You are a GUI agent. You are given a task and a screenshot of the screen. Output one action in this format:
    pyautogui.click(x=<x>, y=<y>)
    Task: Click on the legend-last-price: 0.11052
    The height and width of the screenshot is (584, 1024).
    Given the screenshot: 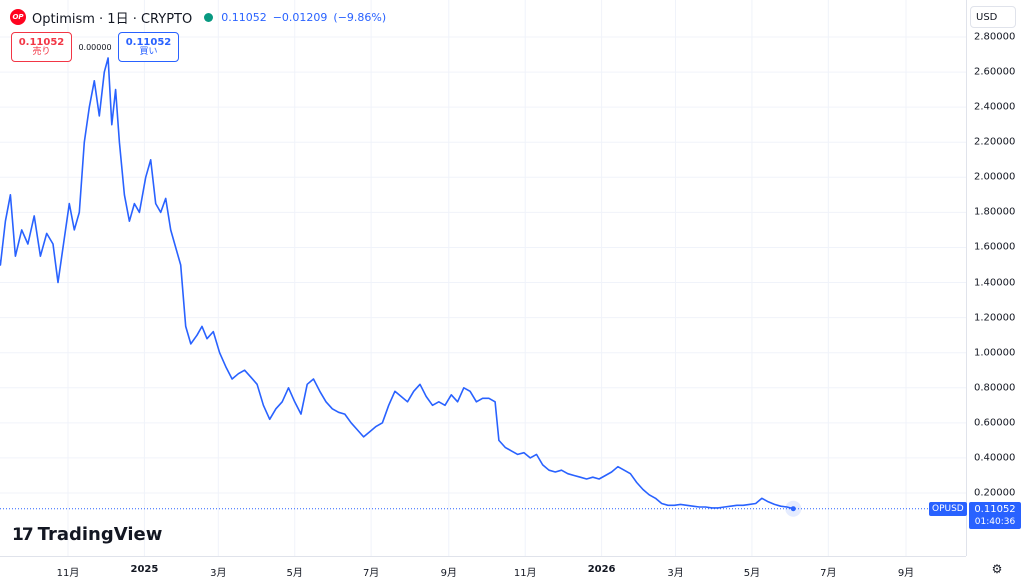 What is the action you would take?
    pyautogui.click(x=244, y=17)
    